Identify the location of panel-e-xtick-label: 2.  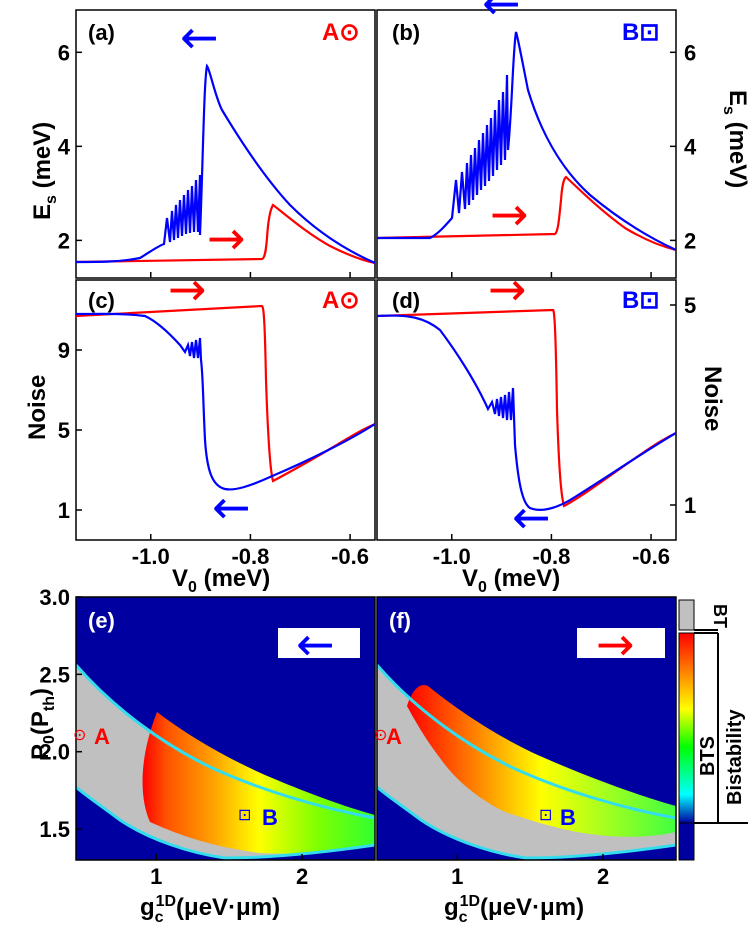
(302, 876).